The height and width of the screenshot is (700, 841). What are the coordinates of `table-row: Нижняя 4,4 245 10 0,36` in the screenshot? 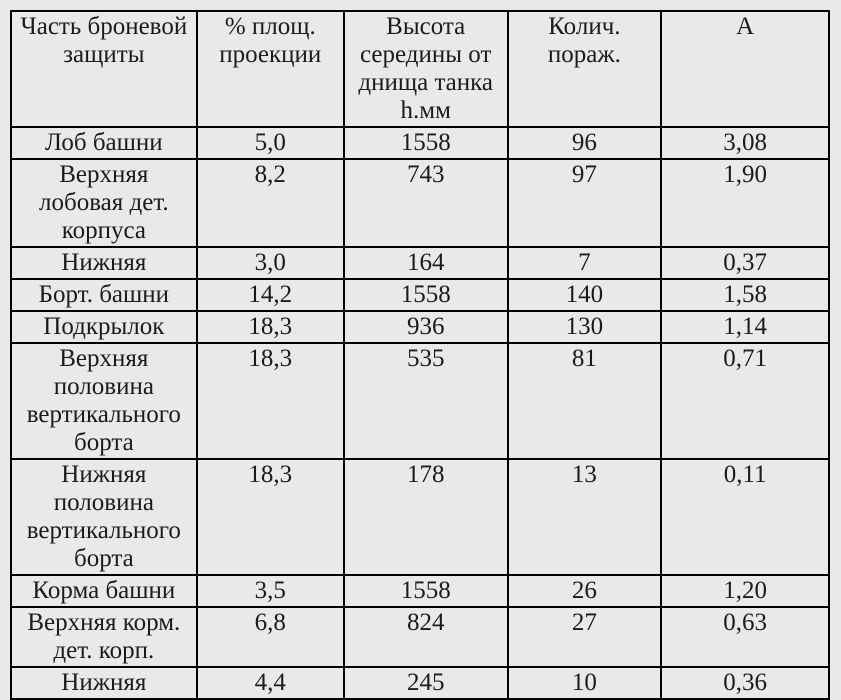 It's located at (420, 683).